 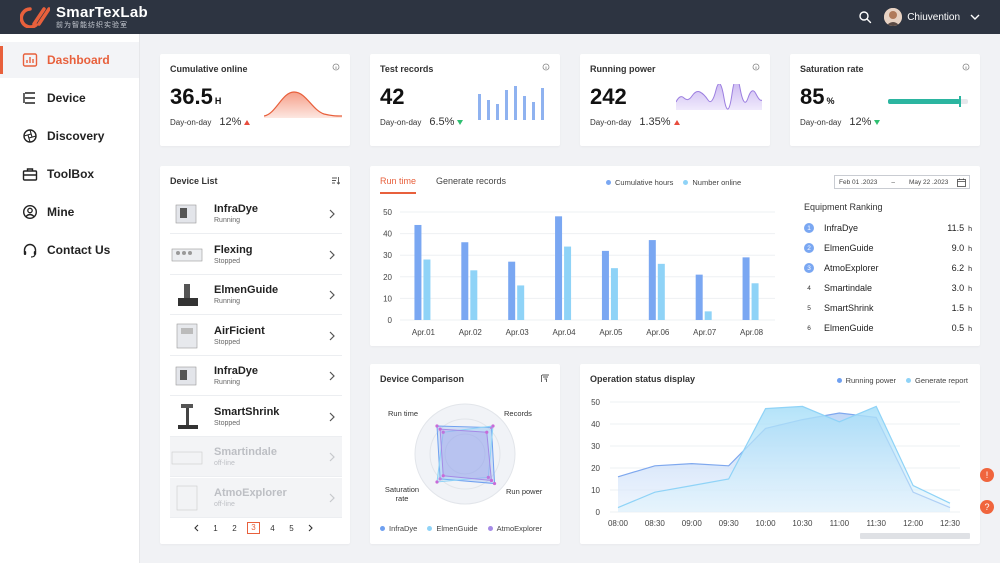 What do you see at coordinates (234, 528) in the screenshot?
I see `page-2: 2` at bounding box center [234, 528].